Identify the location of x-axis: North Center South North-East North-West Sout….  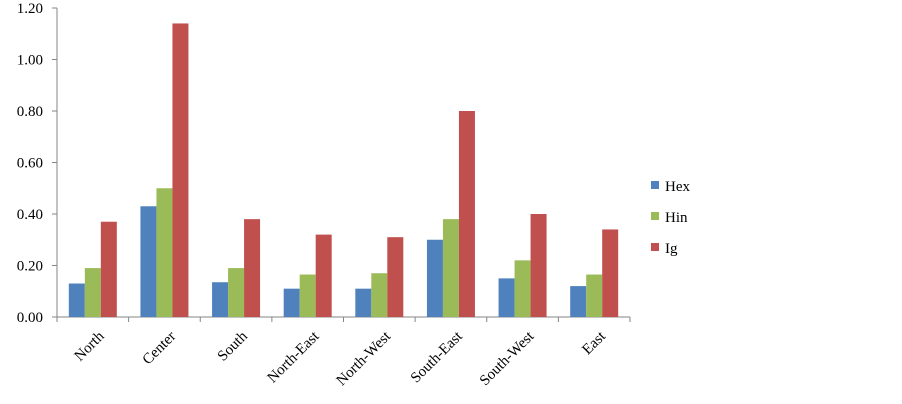
(343, 352).